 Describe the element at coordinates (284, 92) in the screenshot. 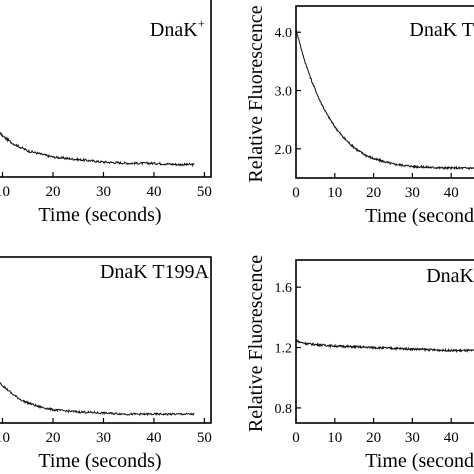

I see `y-tick-label: 3.0` at that location.